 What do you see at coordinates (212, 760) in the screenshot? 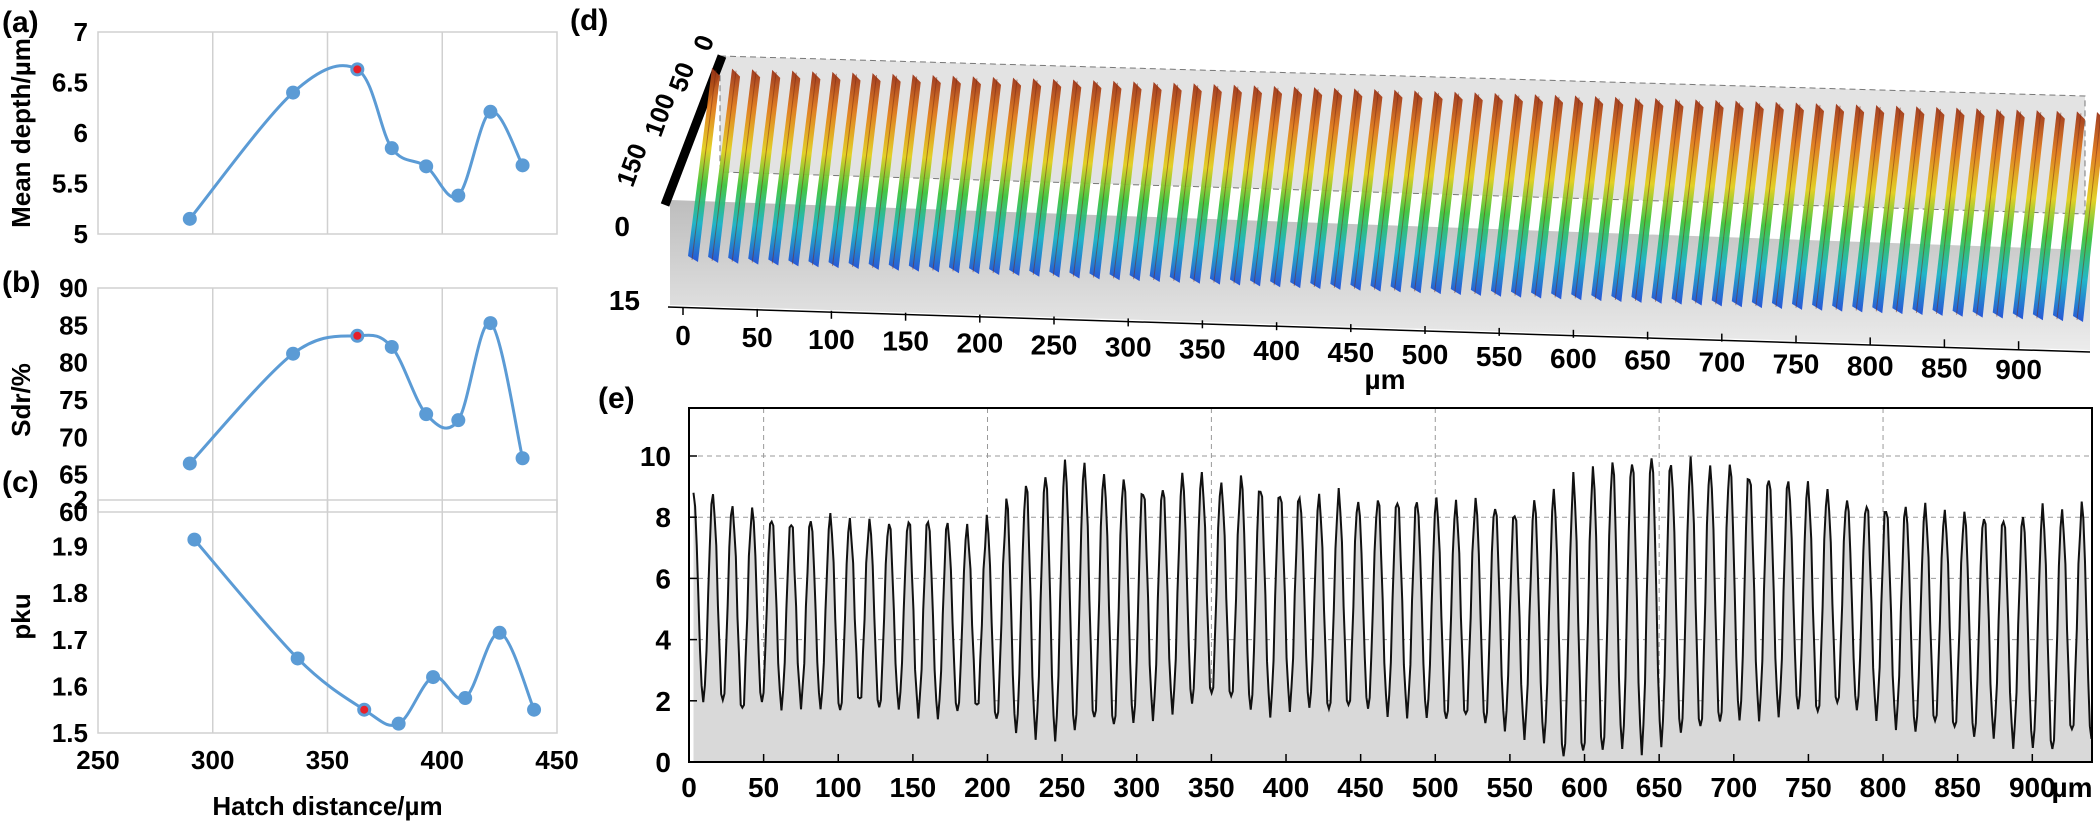
I see `x-tick-label: 300` at bounding box center [212, 760].